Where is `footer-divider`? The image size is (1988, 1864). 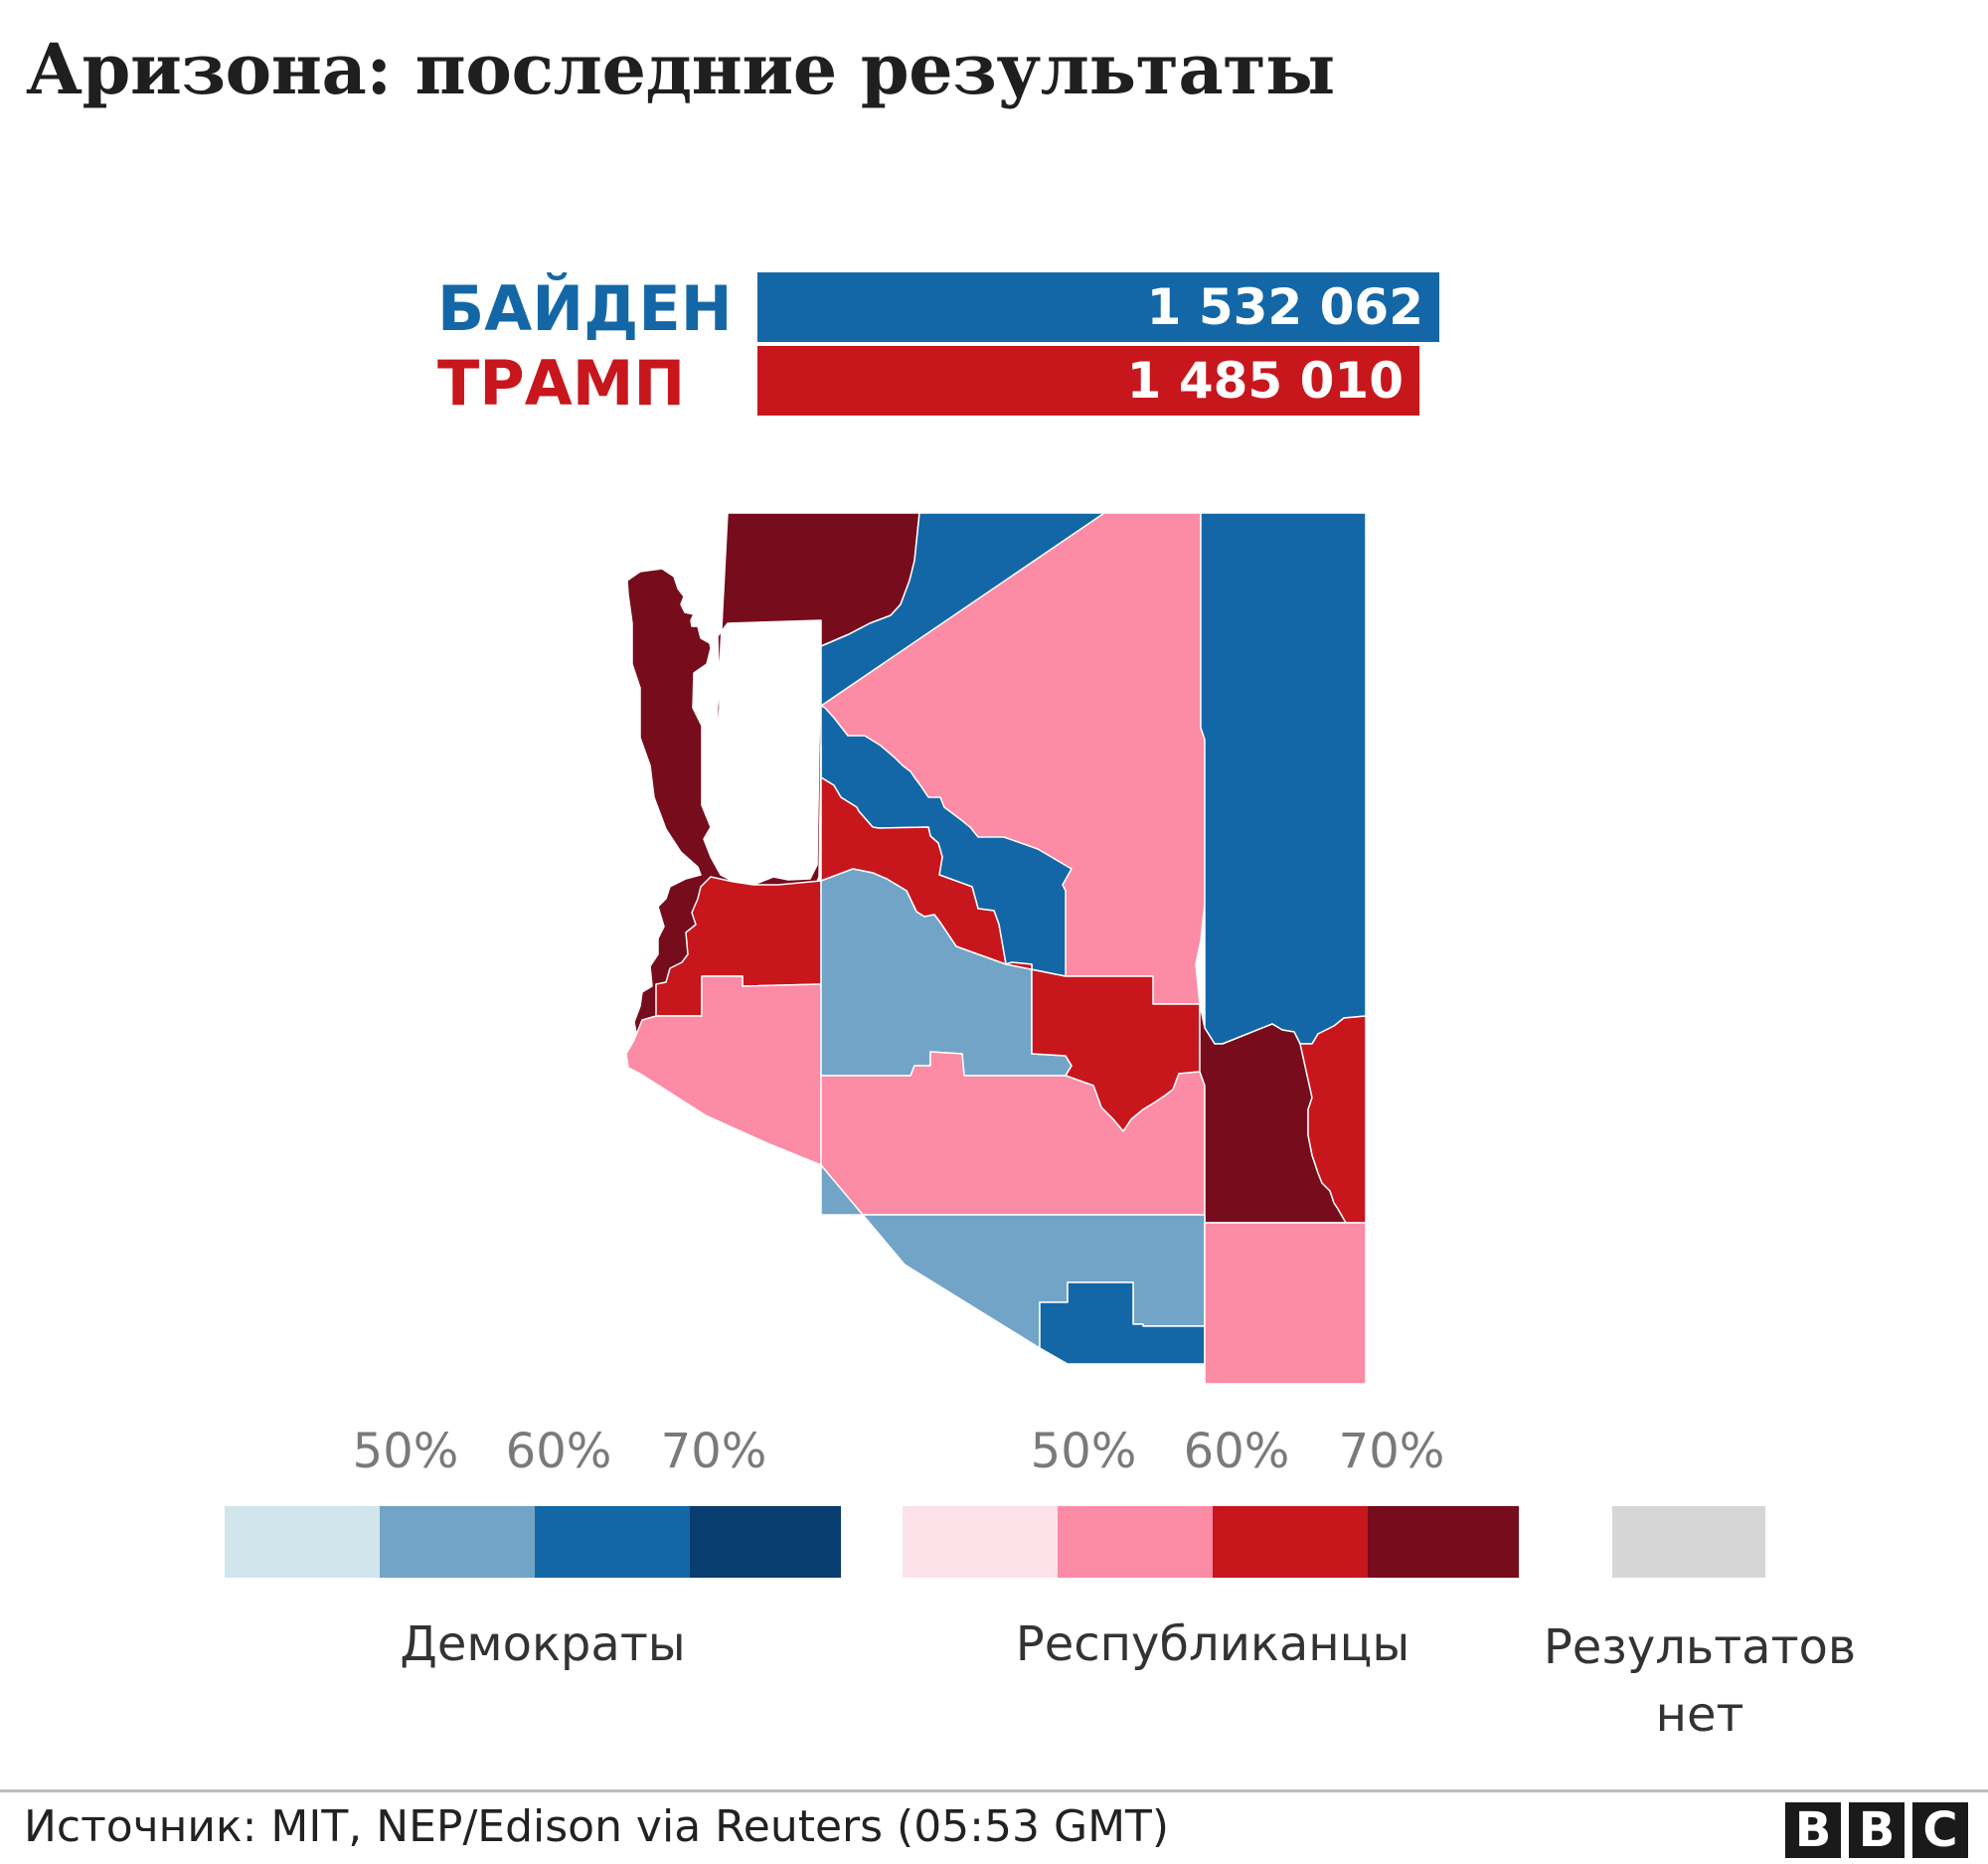 footer-divider is located at coordinates (994, 1790).